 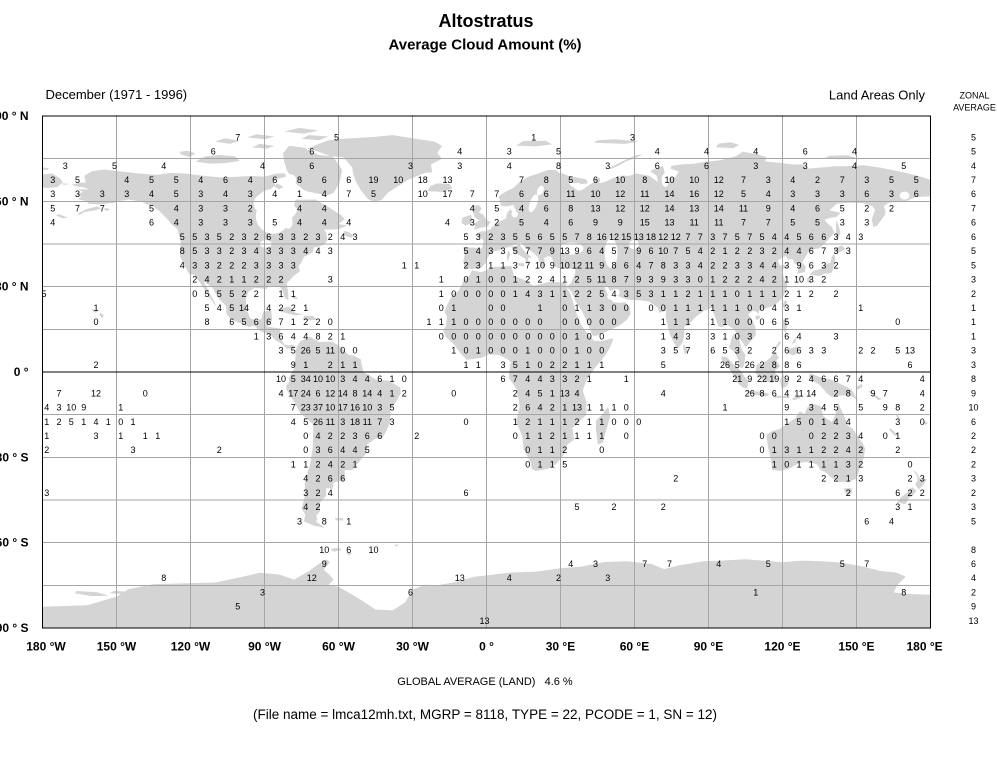 What do you see at coordinates (565, 393) in the screenshot?
I see `svg-text: 13` at bounding box center [565, 393].